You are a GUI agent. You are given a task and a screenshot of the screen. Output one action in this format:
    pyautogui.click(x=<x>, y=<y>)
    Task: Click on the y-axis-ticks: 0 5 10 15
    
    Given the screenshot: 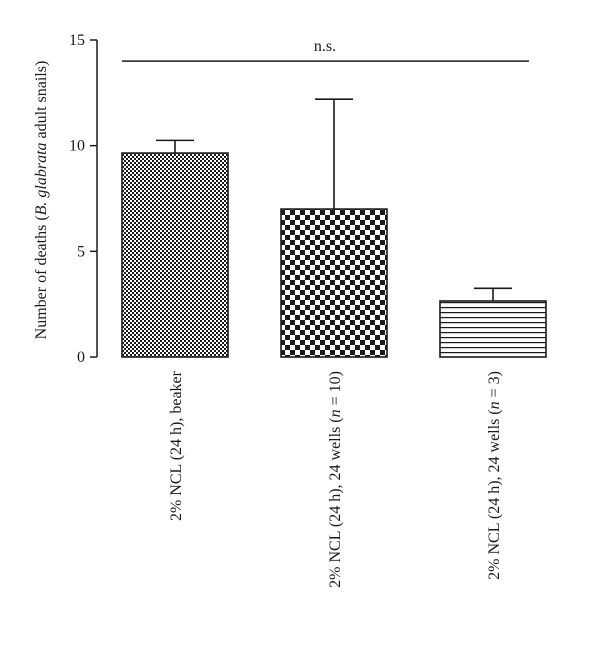 What is the action you would take?
    pyautogui.click(x=83, y=199)
    